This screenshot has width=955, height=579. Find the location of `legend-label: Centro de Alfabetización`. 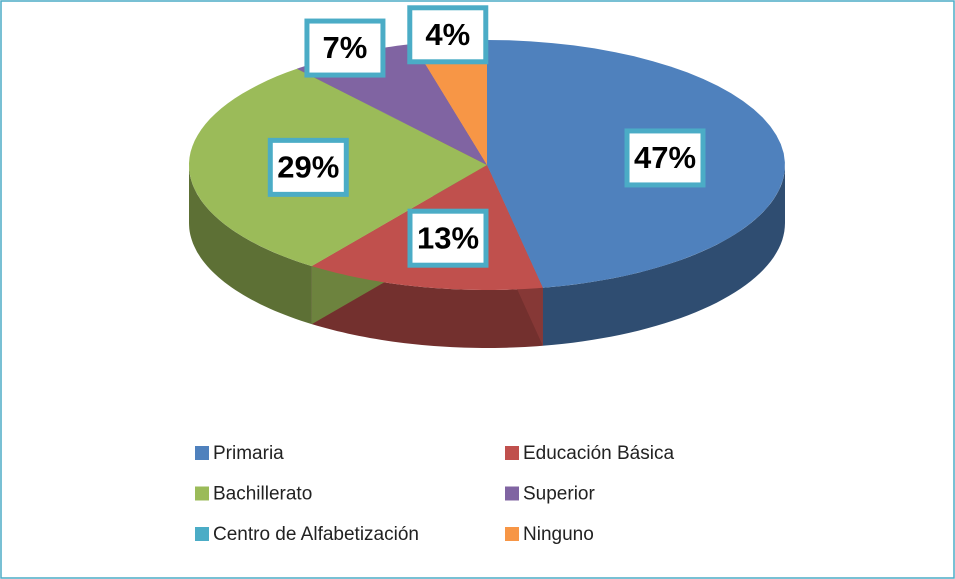

legend-label: Centro de Alfabetización is located at coordinates (316, 534).